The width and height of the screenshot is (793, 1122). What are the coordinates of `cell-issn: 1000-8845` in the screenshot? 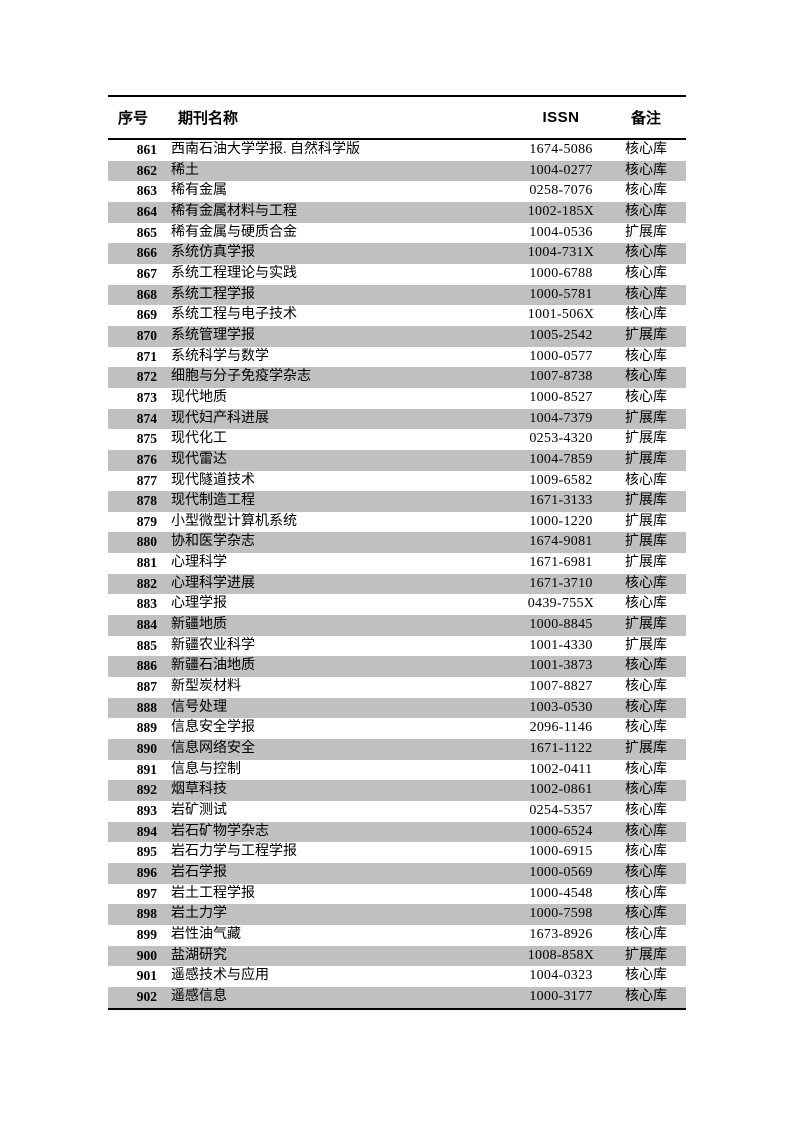 It's located at (561, 625).